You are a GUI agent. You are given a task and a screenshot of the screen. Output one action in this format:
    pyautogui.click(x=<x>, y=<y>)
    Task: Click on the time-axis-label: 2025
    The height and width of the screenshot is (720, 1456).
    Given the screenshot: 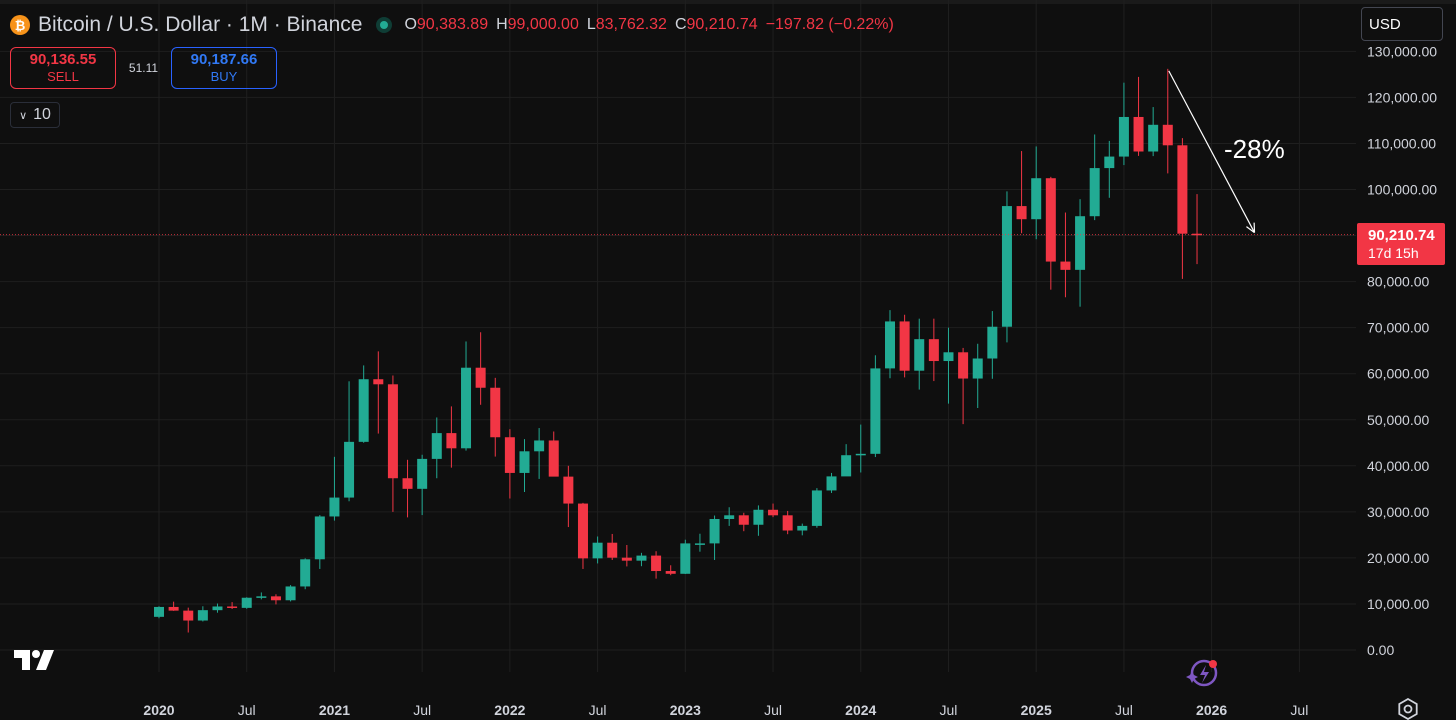 What is the action you would take?
    pyautogui.click(x=1036, y=710)
    